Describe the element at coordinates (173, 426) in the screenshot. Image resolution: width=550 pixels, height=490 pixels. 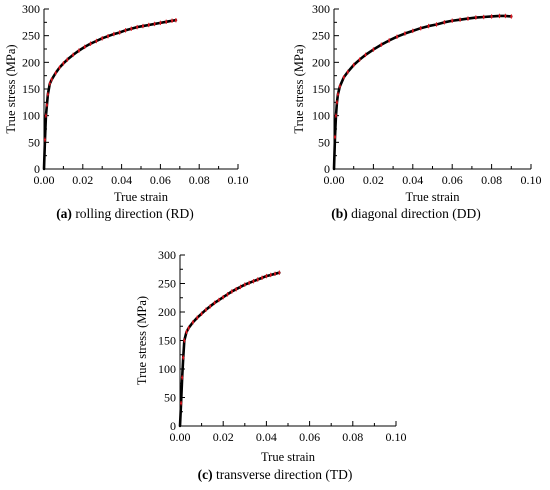
I see `y-tick-label: 0` at that location.